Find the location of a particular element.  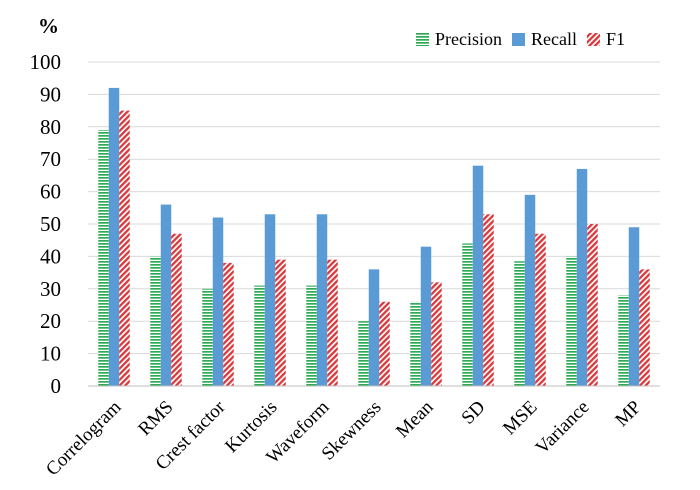

y-axis-ticks: 0 10 20 30 40 50 60 70 80 90 100 is located at coordinates (46, 224).